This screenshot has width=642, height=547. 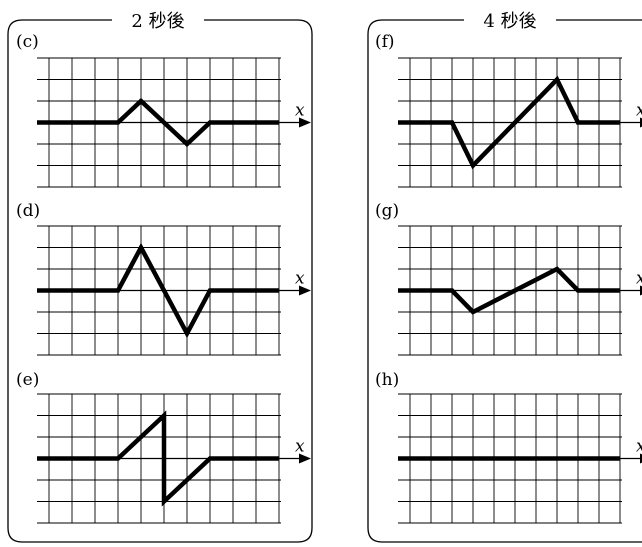 What do you see at coordinates (508, 447) in the screenshot?
I see `panel-h: (h) x` at bounding box center [508, 447].